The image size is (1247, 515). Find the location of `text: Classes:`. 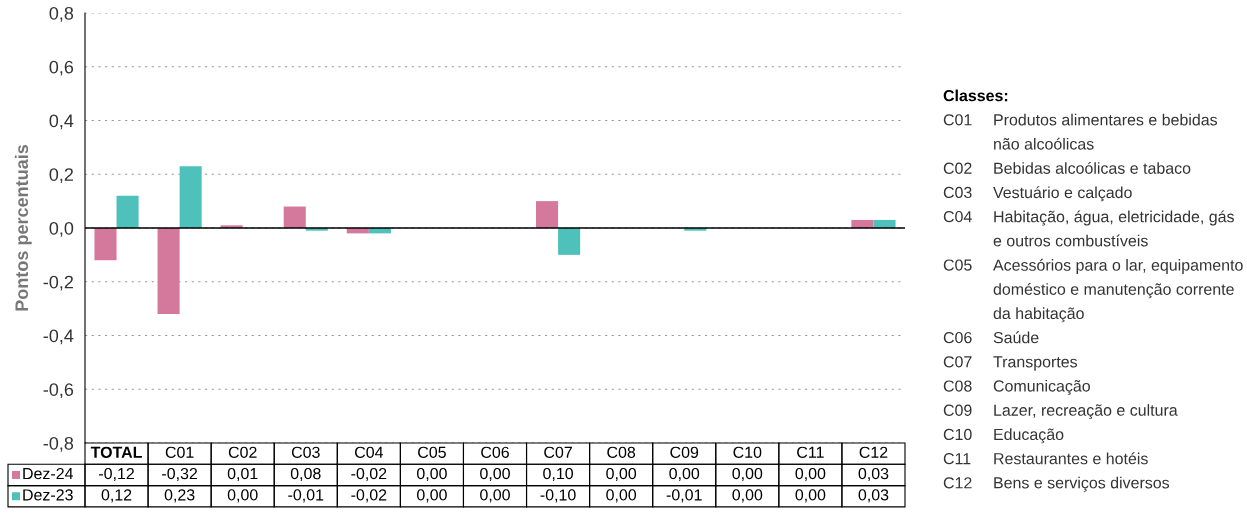

text: Classes: is located at coordinates (975, 95).